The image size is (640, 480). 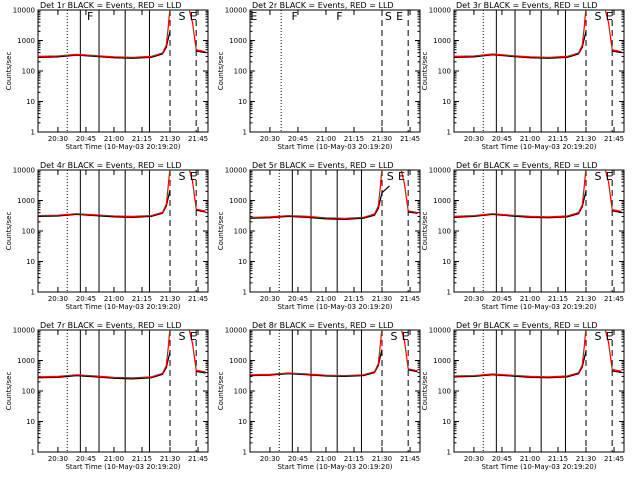 What do you see at coordinates (111, 165) in the screenshot?
I see `panel-title: Det 4r BLACK = Events, RED = LLD` at bounding box center [111, 165].